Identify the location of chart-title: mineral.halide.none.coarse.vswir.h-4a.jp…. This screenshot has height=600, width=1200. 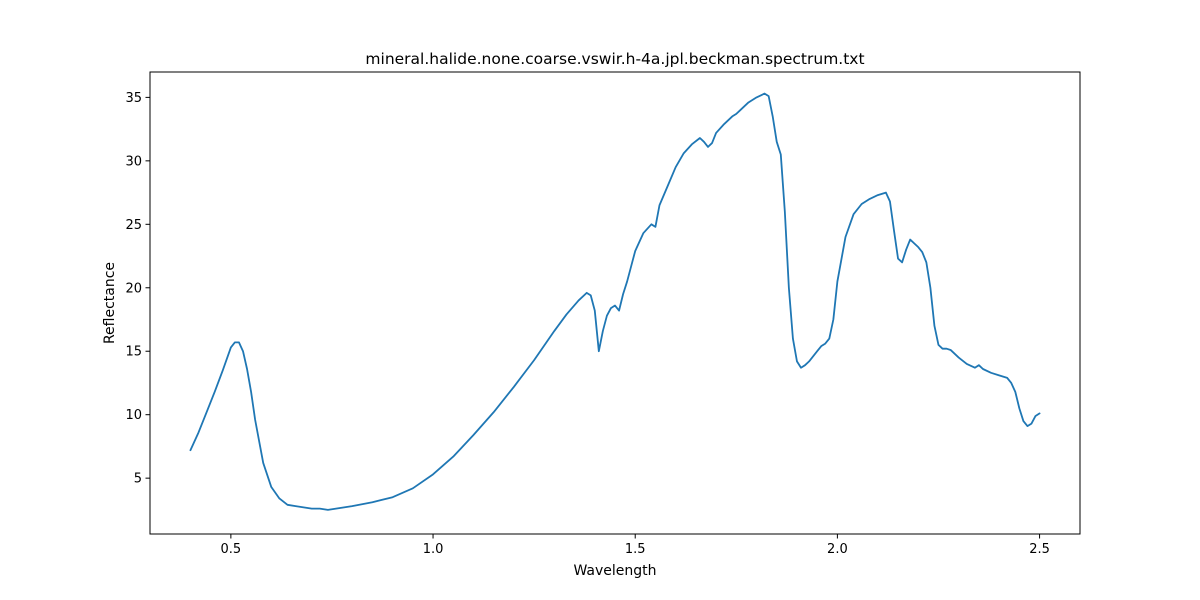
(614, 59).